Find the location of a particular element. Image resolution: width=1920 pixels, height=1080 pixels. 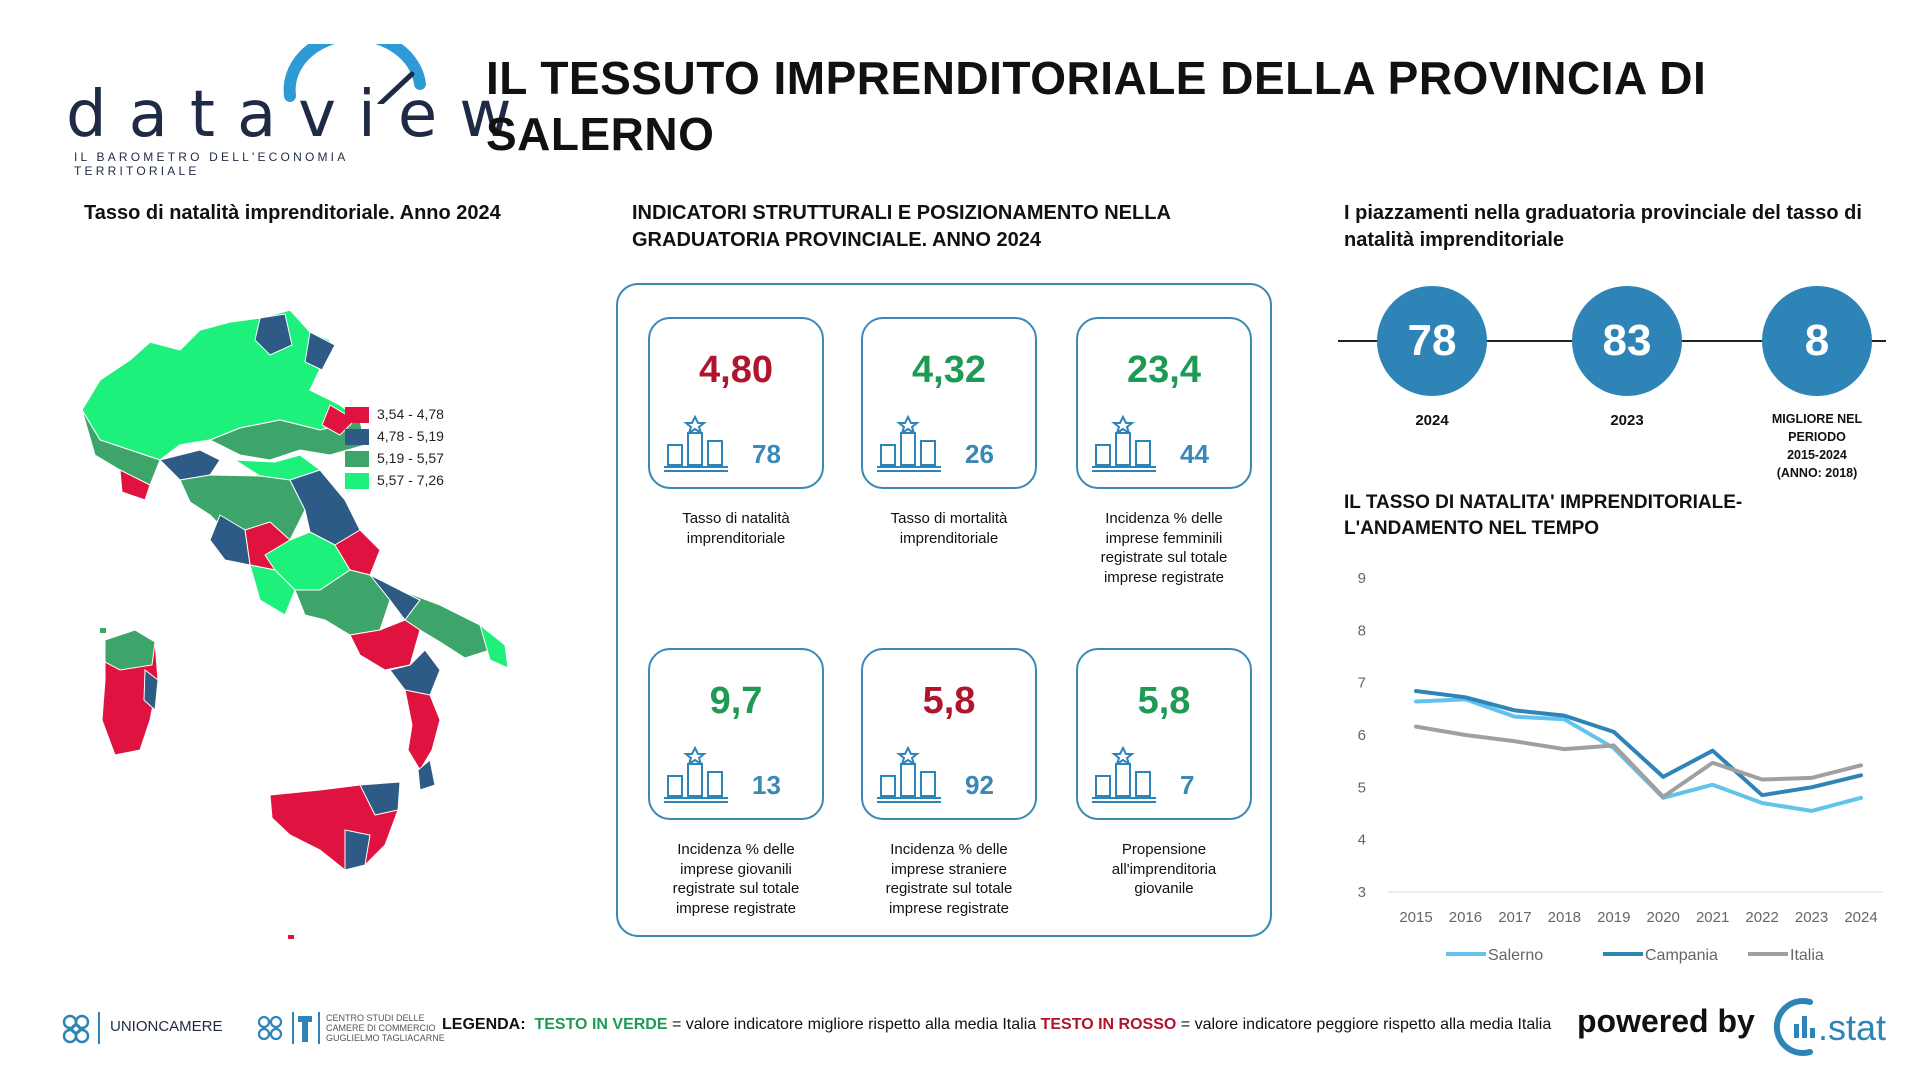

ranking-label-line: (ANNO: 2018) is located at coordinates (1817, 473).